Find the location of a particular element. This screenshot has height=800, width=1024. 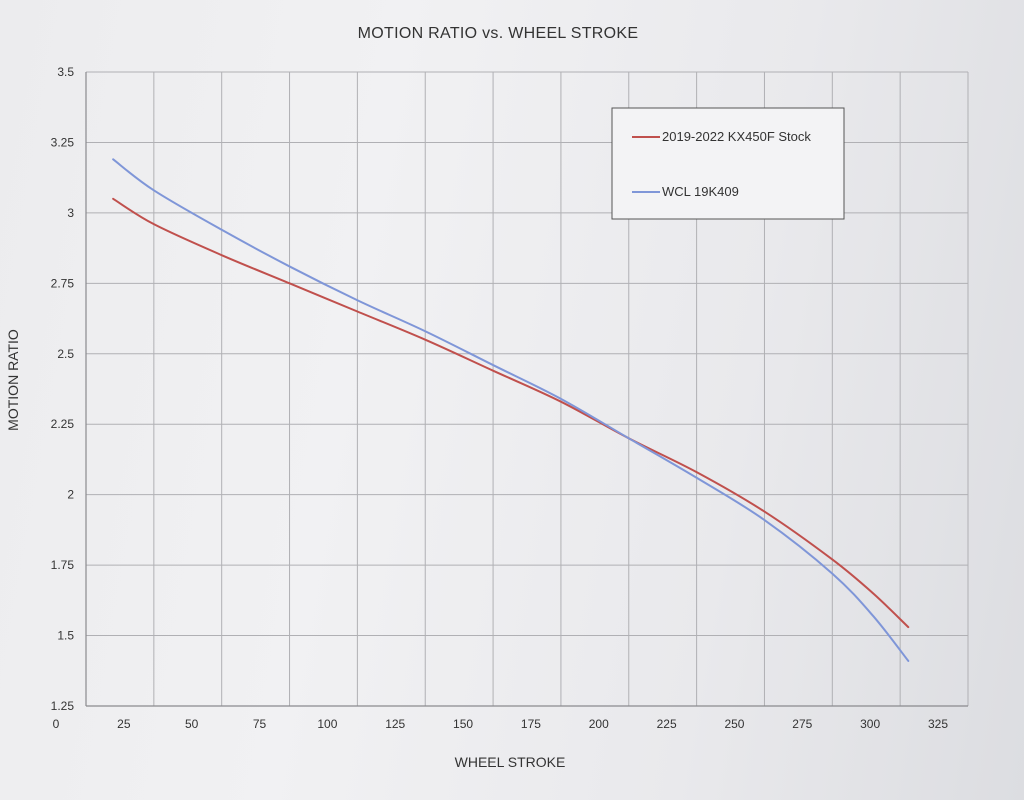

y-tick-label: 3.5 is located at coordinates (65, 72).